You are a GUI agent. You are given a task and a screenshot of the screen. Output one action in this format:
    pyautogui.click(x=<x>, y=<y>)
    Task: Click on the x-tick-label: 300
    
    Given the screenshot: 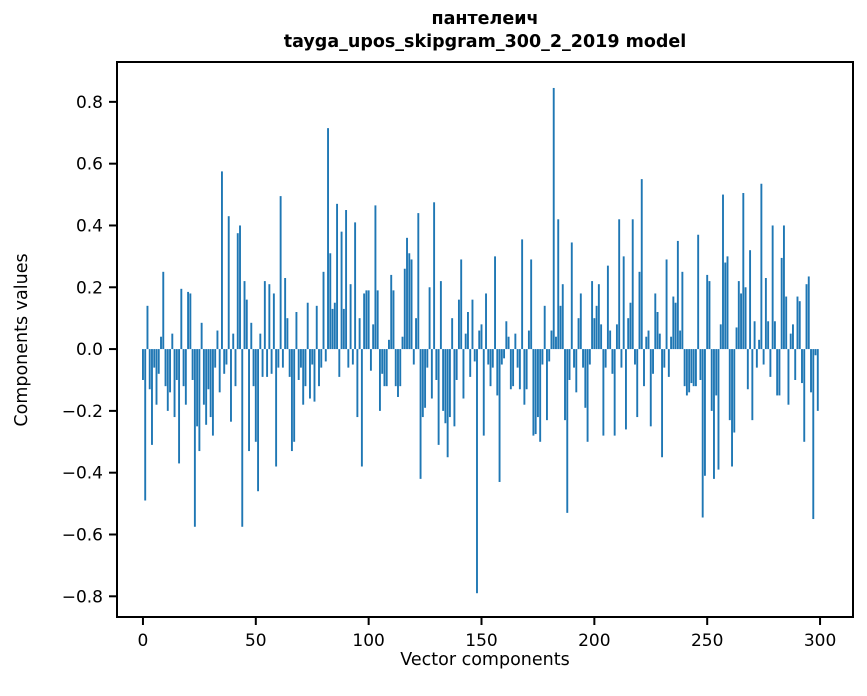 What is the action you would take?
    pyautogui.click(x=820, y=641)
    